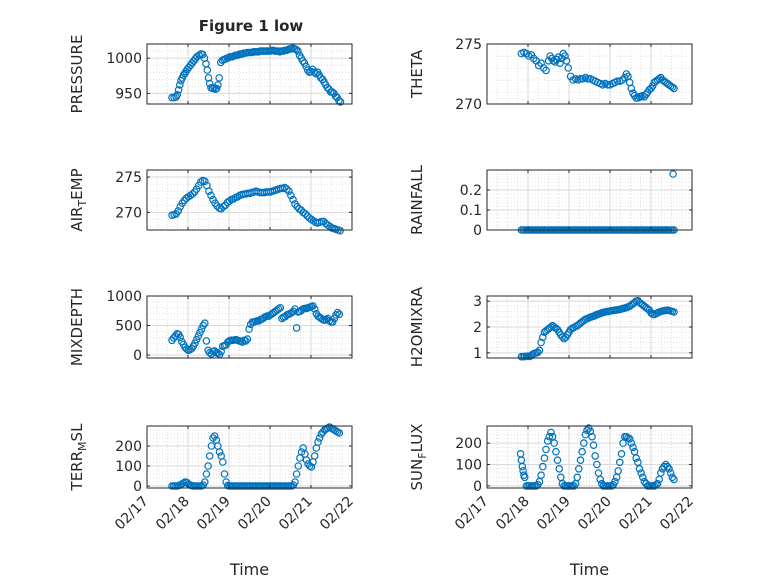 Image resolution: width=778 pixels, height=587 pixels. I want to click on y-axis-label: RAINFALL, so click(417, 199).